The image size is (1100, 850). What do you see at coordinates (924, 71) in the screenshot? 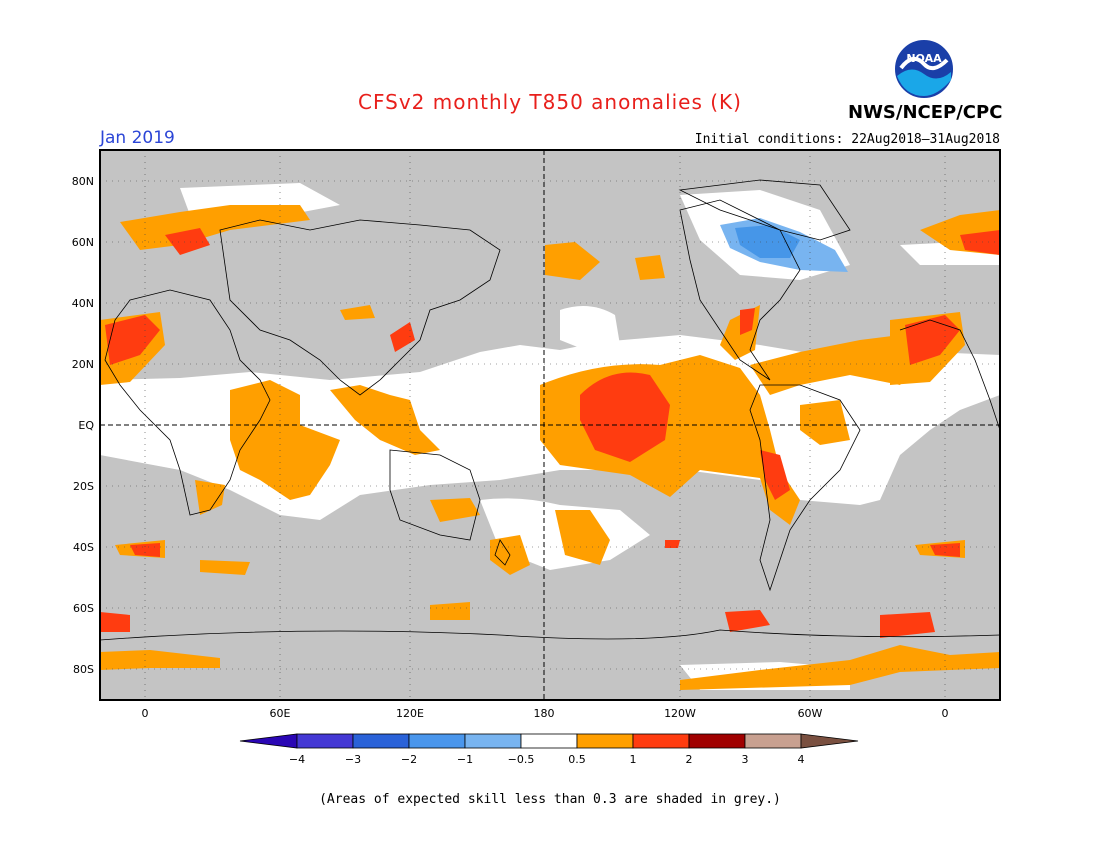
I see `noaa-logo-icon: NOAA` at bounding box center [924, 71].